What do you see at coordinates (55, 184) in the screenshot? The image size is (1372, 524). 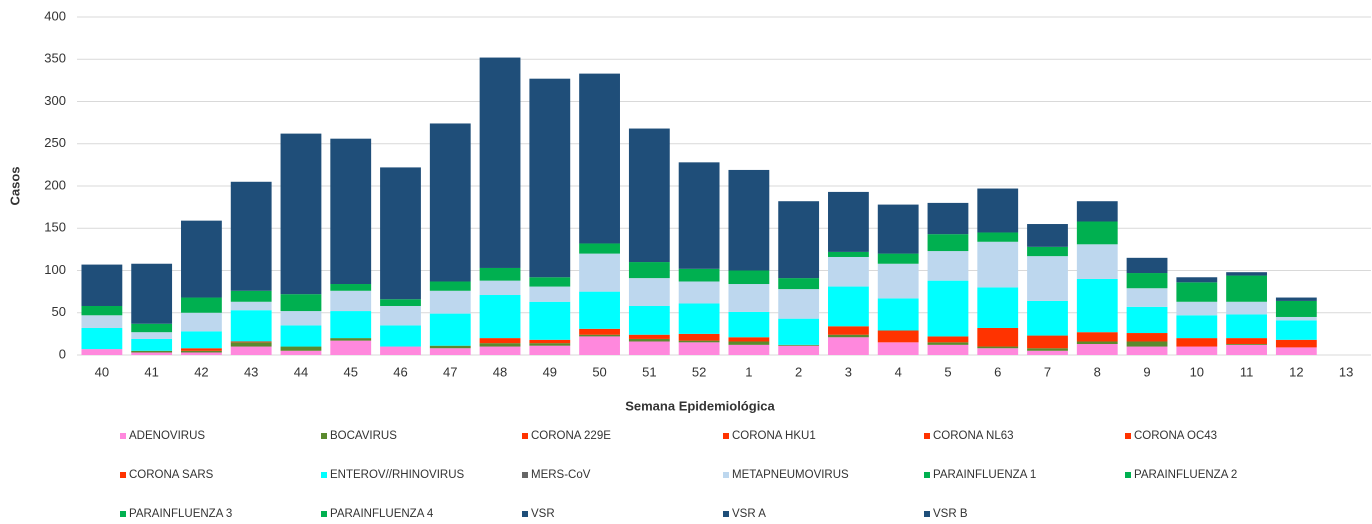 I see `y-tick-label: 200` at bounding box center [55, 184].